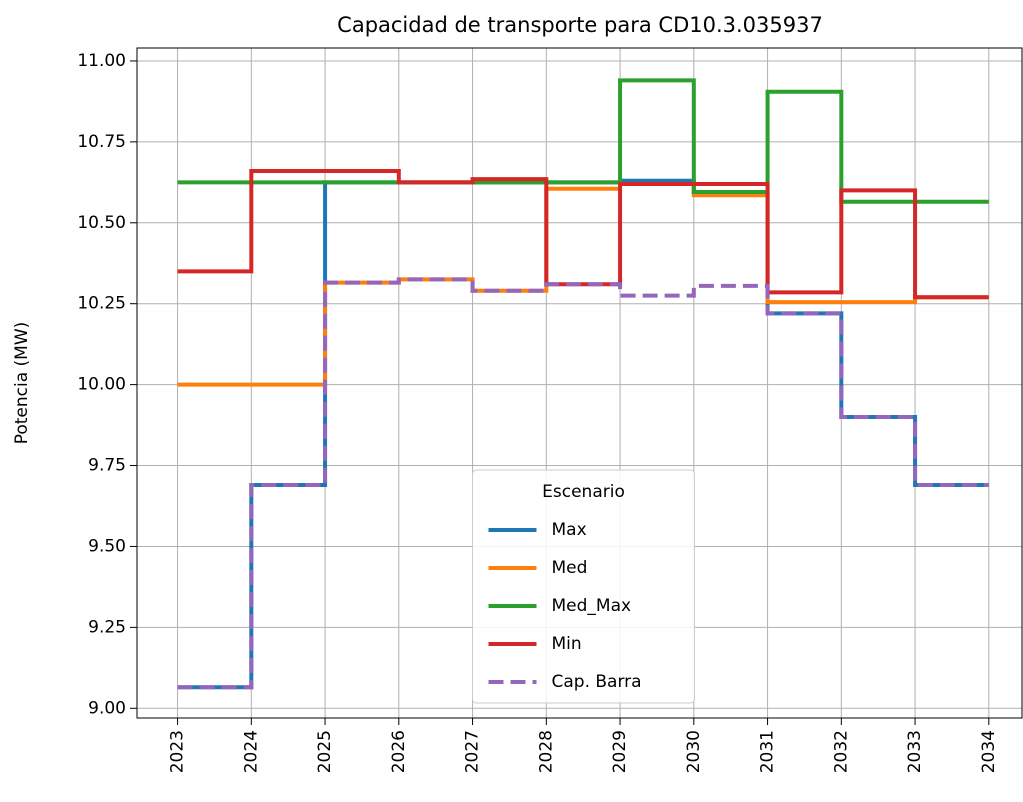 Image resolution: width=1023 pixels, height=802 pixels. Describe the element at coordinates (107, 708) in the screenshot. I see `y-tick-label: 9.00` at that location.